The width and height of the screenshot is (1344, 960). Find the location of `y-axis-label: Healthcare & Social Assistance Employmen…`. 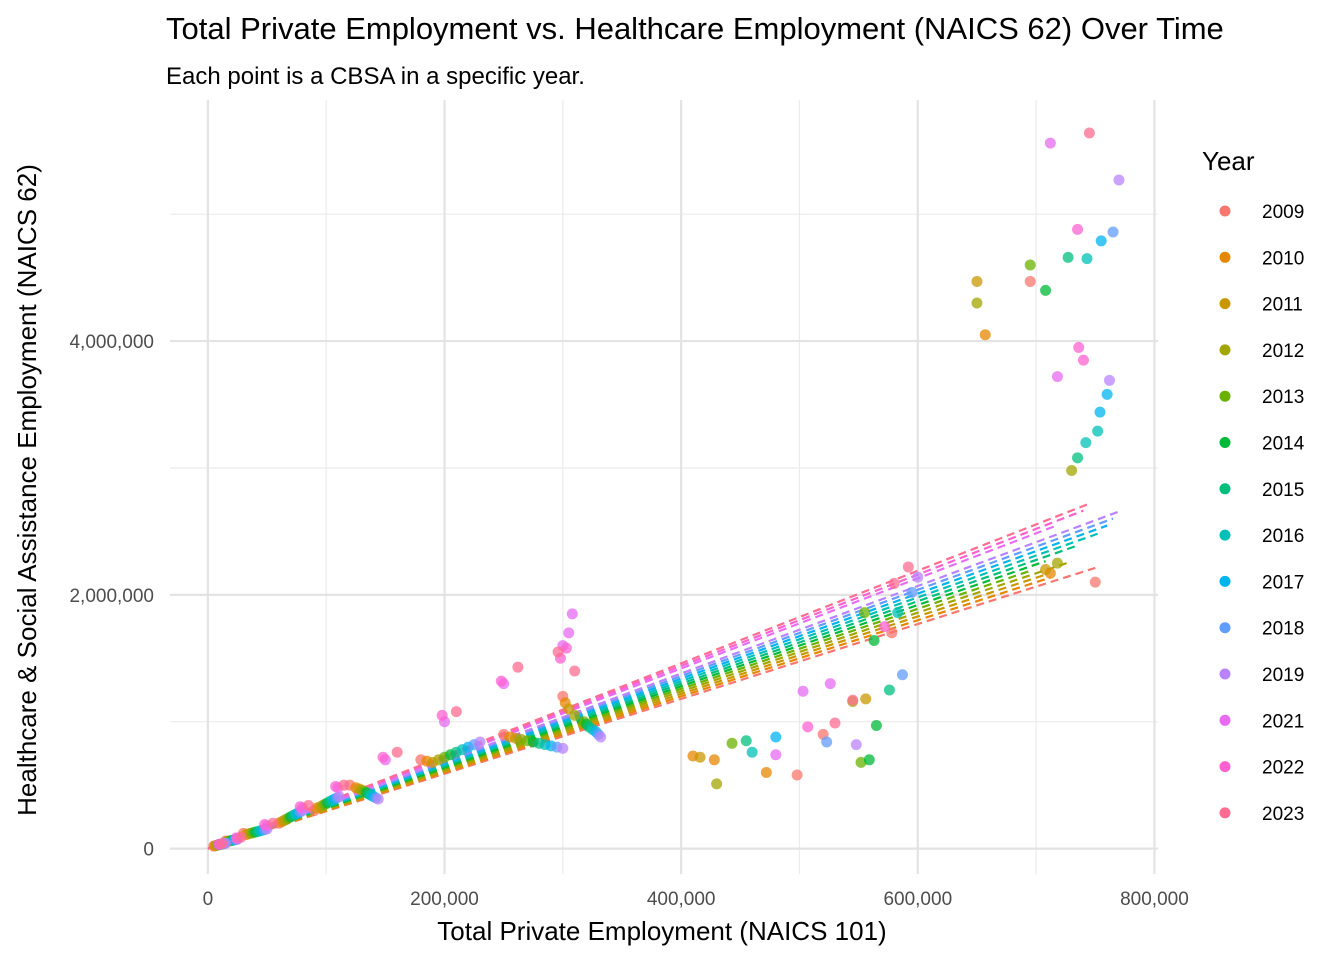

y-axis-label: Healthcare & Social Assistance Employmen… is located at coordinates (27, 490).